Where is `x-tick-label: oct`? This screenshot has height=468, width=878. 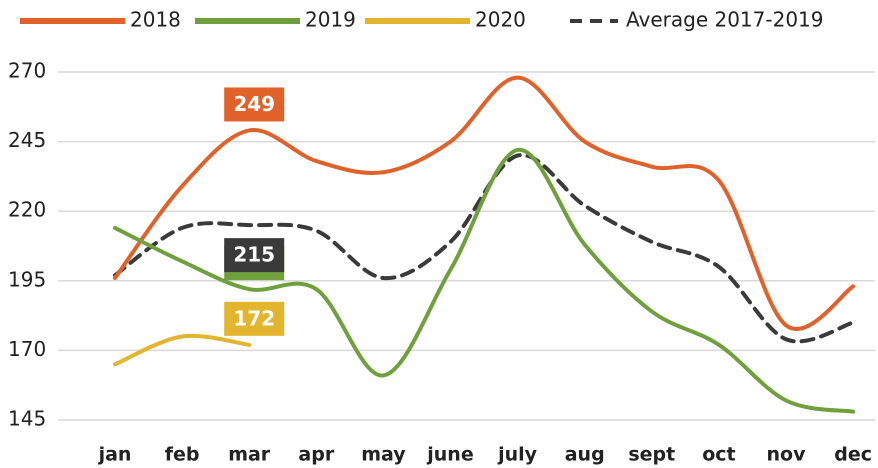
x-tick-label: oct is located at coordinates (718, 455).